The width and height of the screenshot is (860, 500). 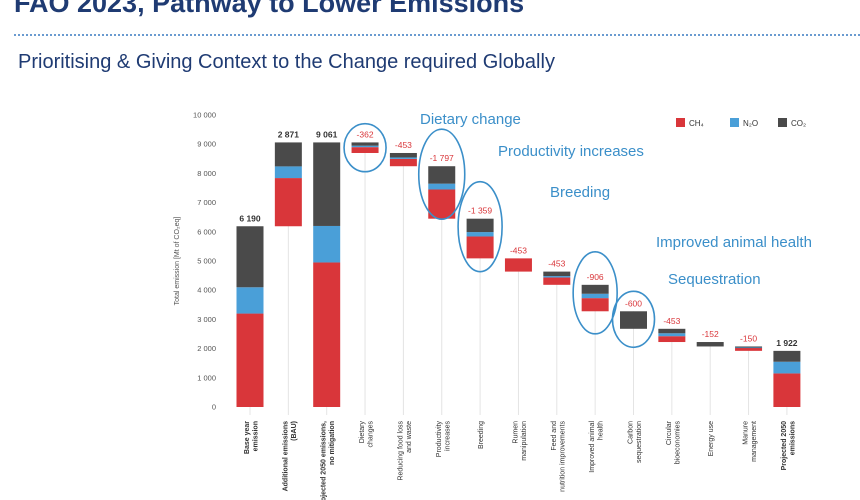 I want to click on category-label-line: changes, so click(x=371, y=434).